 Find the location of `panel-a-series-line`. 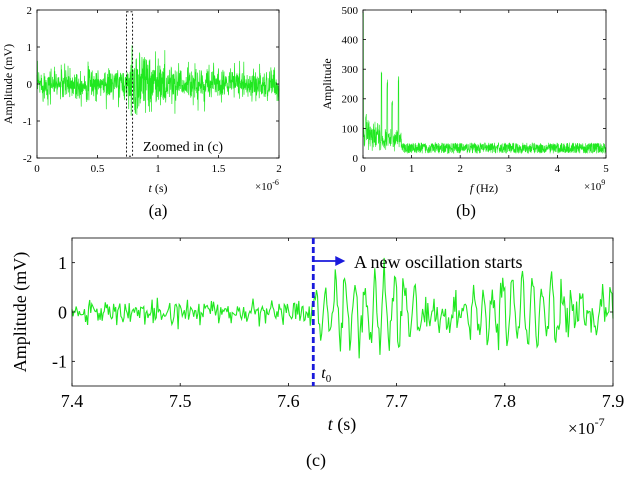

panel-a-series-line is located at coordinates (158, 80).